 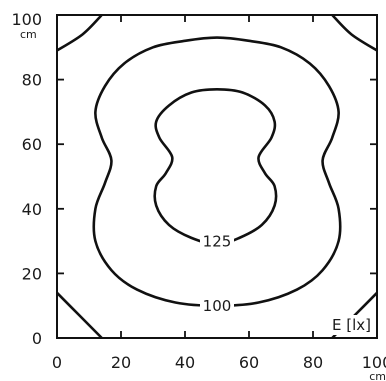 What do you see at coordinates (249, 362) in the screenshot?
I see `x-tick-label-60: 60` at bounding box center [249, 362].